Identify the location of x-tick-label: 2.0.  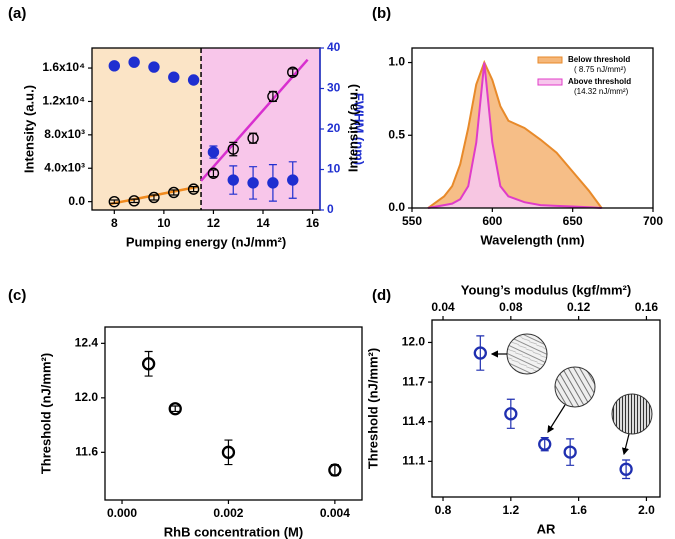
(646, 510).